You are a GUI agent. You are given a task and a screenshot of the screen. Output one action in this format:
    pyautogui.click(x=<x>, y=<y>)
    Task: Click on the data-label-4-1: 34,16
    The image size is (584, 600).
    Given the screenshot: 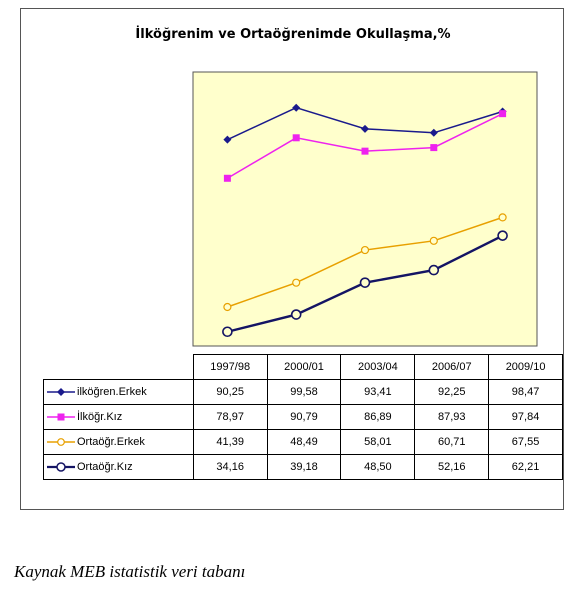 What is the action you would take?
    pyautogui.click(x=230, y=467)
    